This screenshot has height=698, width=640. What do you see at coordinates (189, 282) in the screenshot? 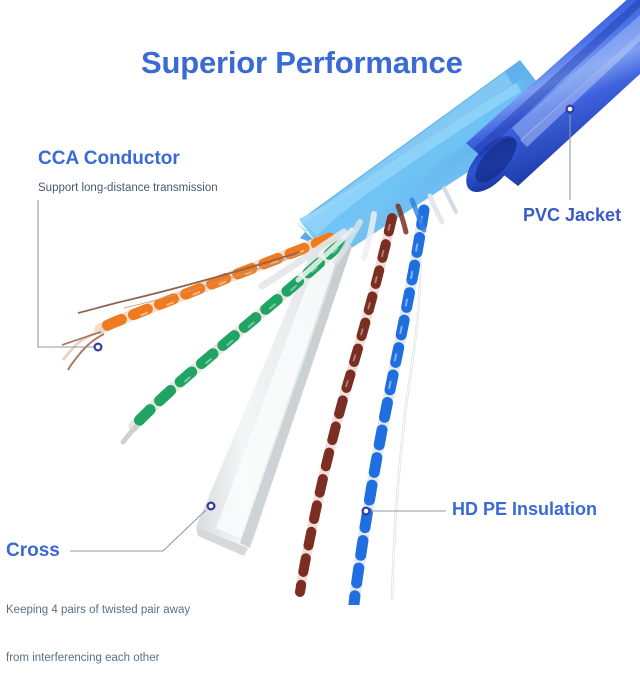
I see `bare-cca-conductors` at bounding box center [189, 282].